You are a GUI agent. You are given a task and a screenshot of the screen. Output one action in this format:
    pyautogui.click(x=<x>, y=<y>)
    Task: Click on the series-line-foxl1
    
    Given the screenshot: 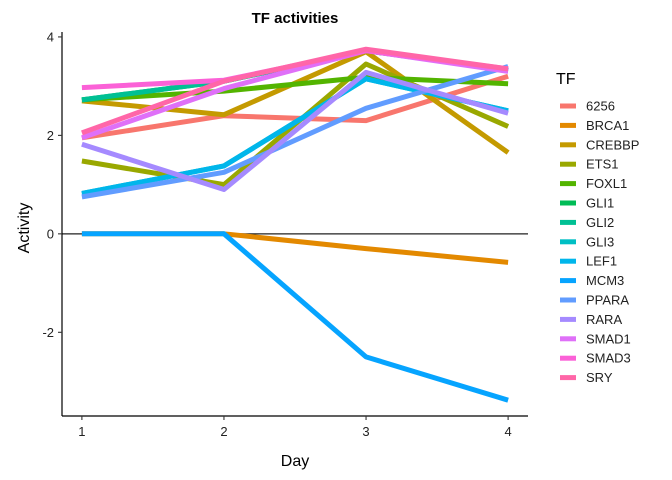 What is the action you would take?
    pyautogui.click(x=295, y=88)
    